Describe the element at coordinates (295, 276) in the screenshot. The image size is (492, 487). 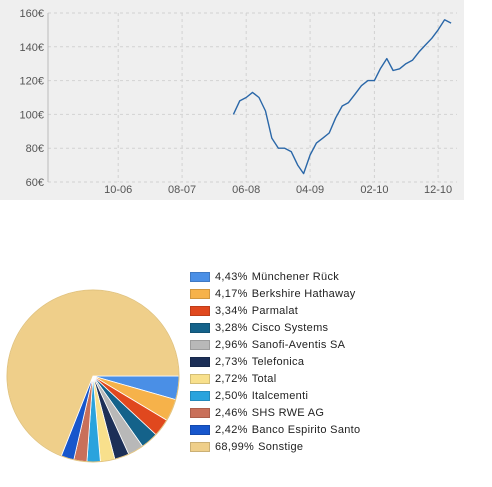
I see `legend-label: Münchener Rück` at that location.